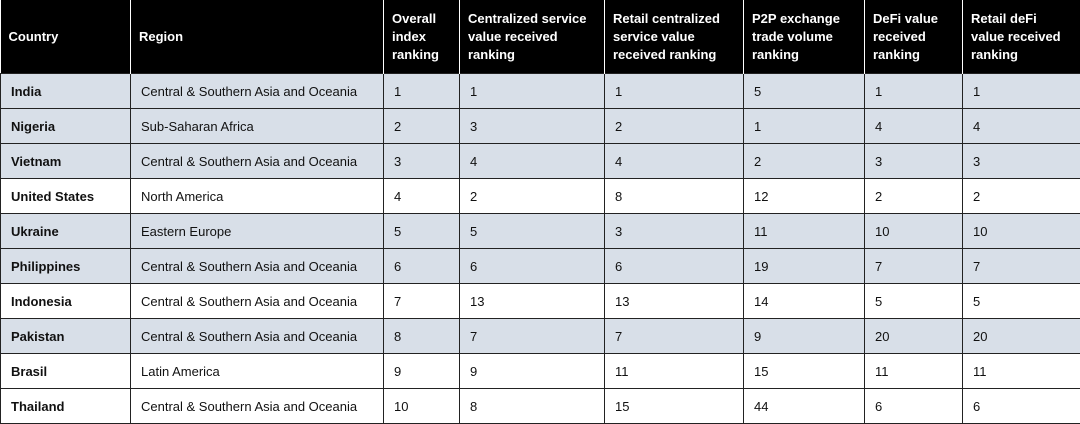 Image resolution: width=1080 pixels, height=424 pixels. What do you see at coordinates (804, 406) in the screenshot?
I see `rank-cell: 44` at bounding box center [804, 406].